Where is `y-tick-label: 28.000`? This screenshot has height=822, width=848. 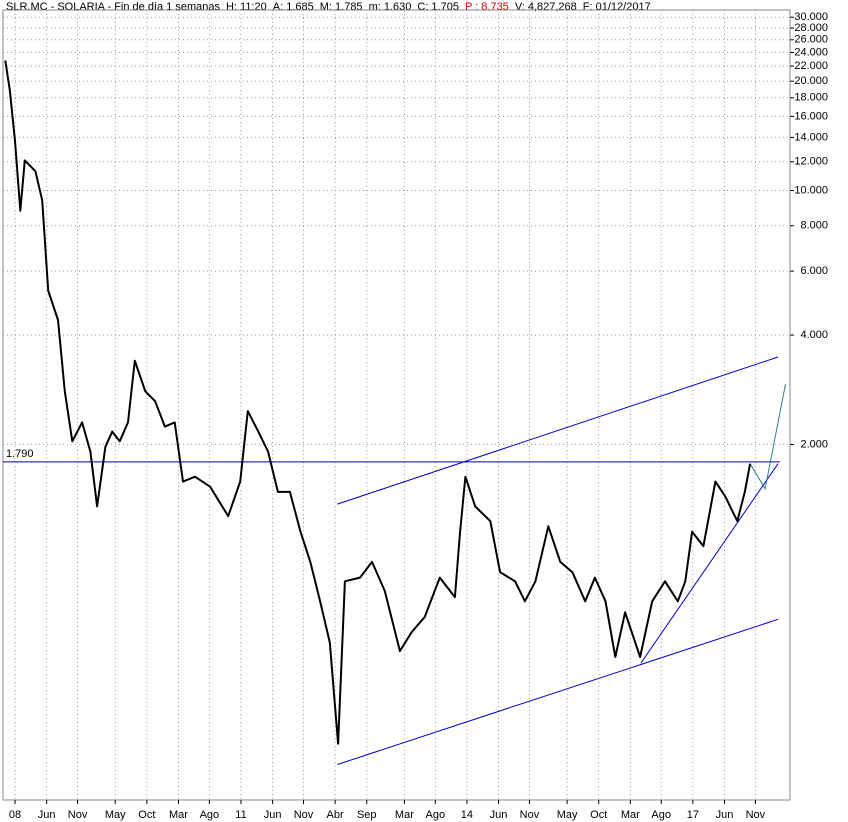
y-tick-label: 28.000 is located at coordinates (811, 28).